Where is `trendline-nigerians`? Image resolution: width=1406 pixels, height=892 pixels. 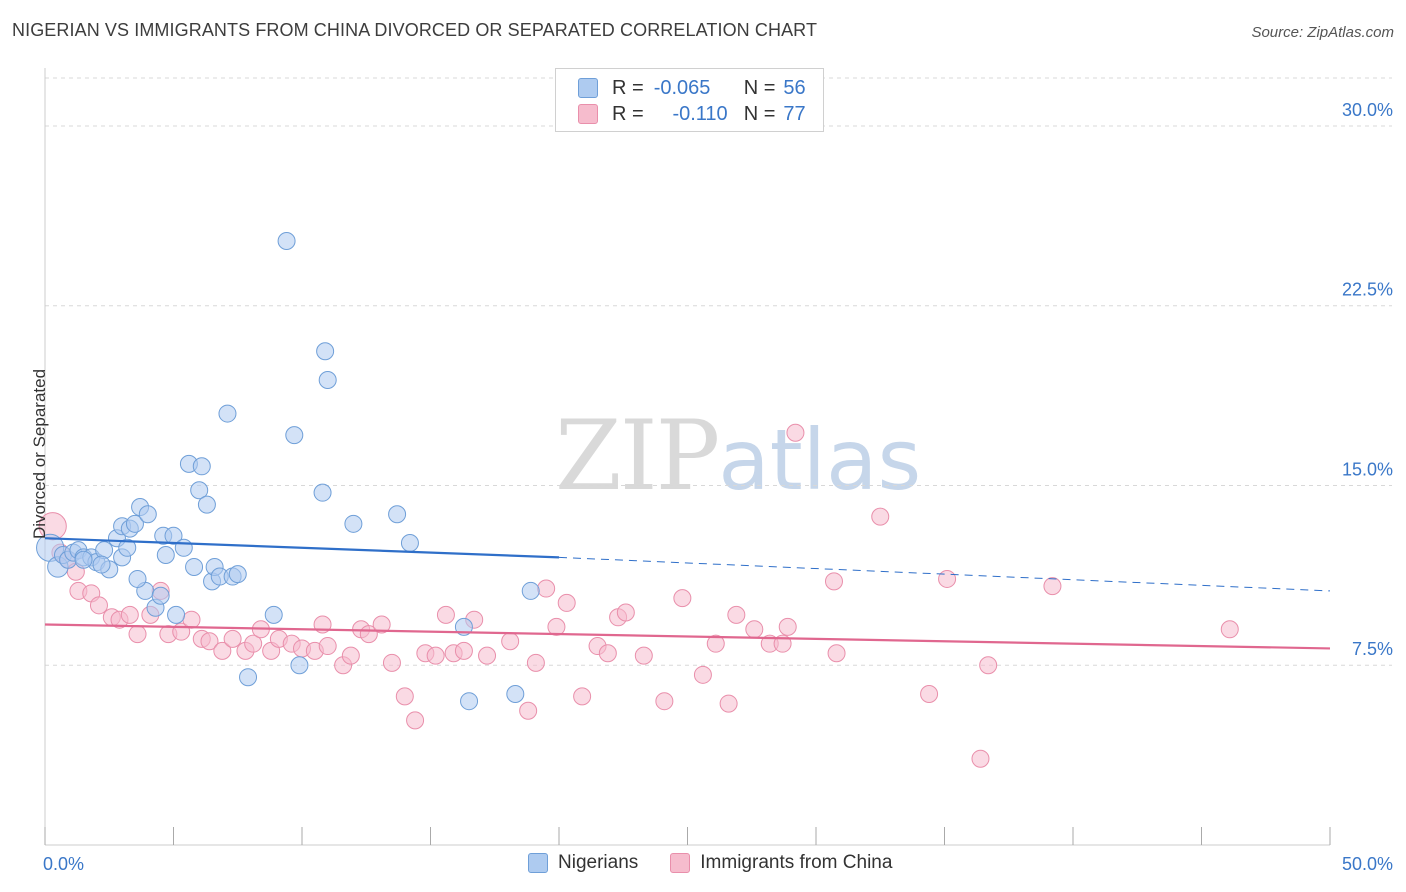
trendline-nigerians is located at coordinates (302, 548).